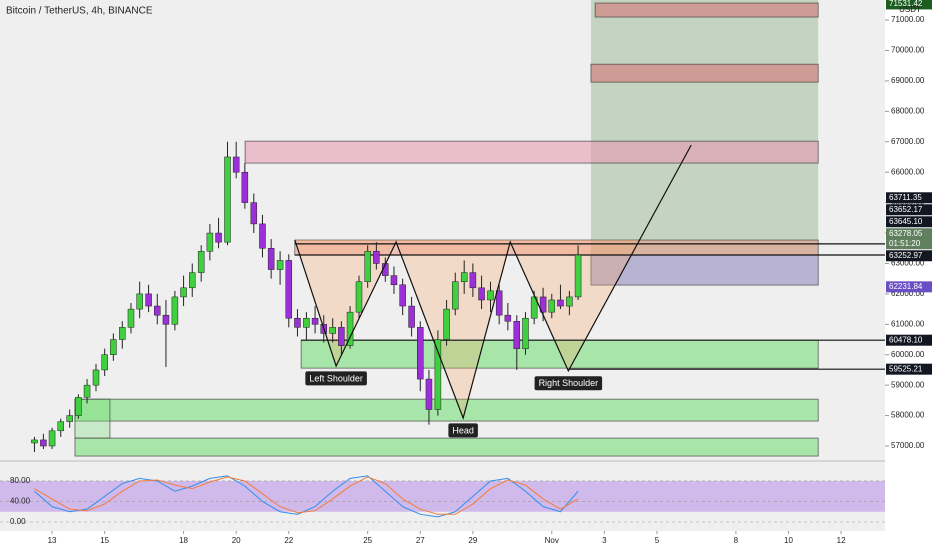 Image resolution: width=932 pixels, height=550 pixels. What do you see at coordinates (910, 9) in the screenshot?
I see `currency: USDT` at bounding box center [910, 9].